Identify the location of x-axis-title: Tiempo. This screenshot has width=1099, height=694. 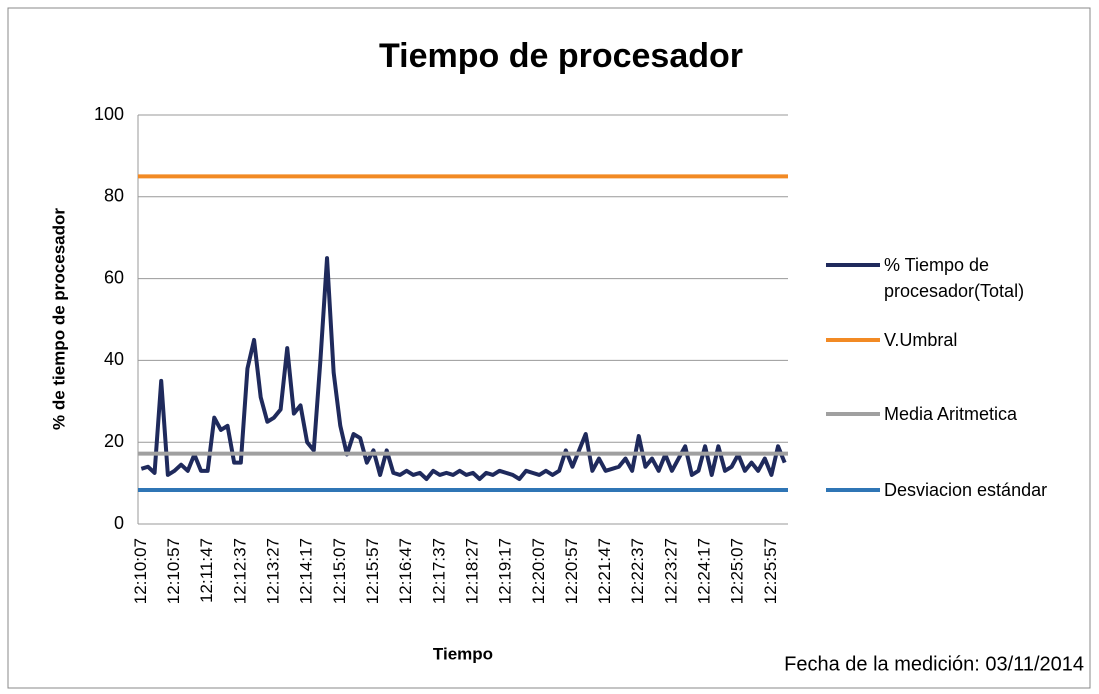
(463, 653).